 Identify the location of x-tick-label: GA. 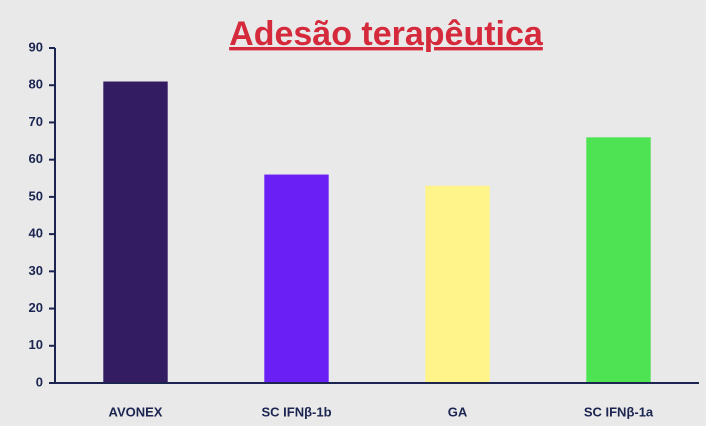
(458, 411).